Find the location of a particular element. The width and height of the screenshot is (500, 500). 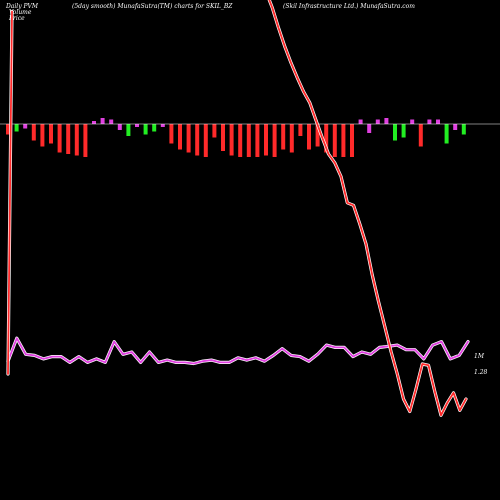

price-edge-spike is located at coordinates (10, 192).